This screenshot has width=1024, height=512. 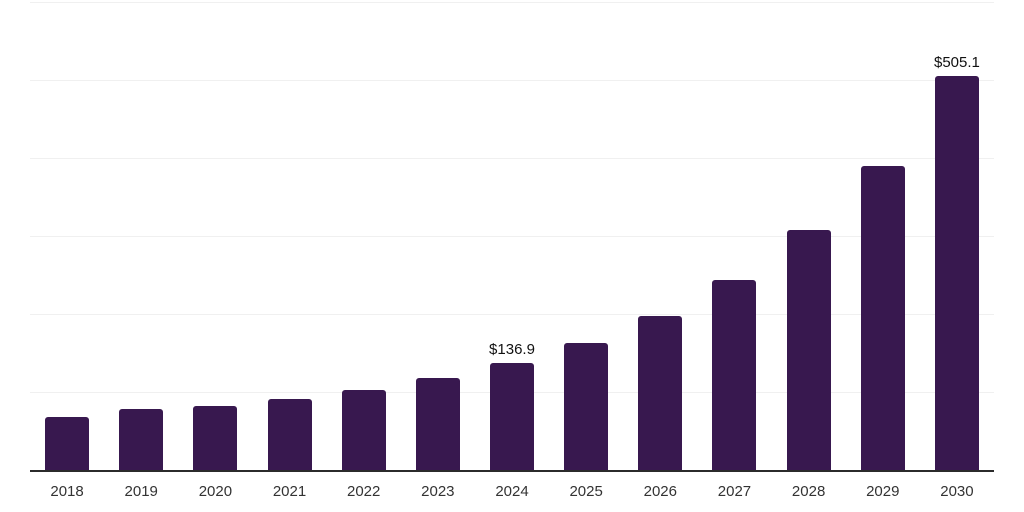 What do you see at coordinates (808, 350) in the screenshot?
I see `bar-2028` at bounding box center [808, 350].